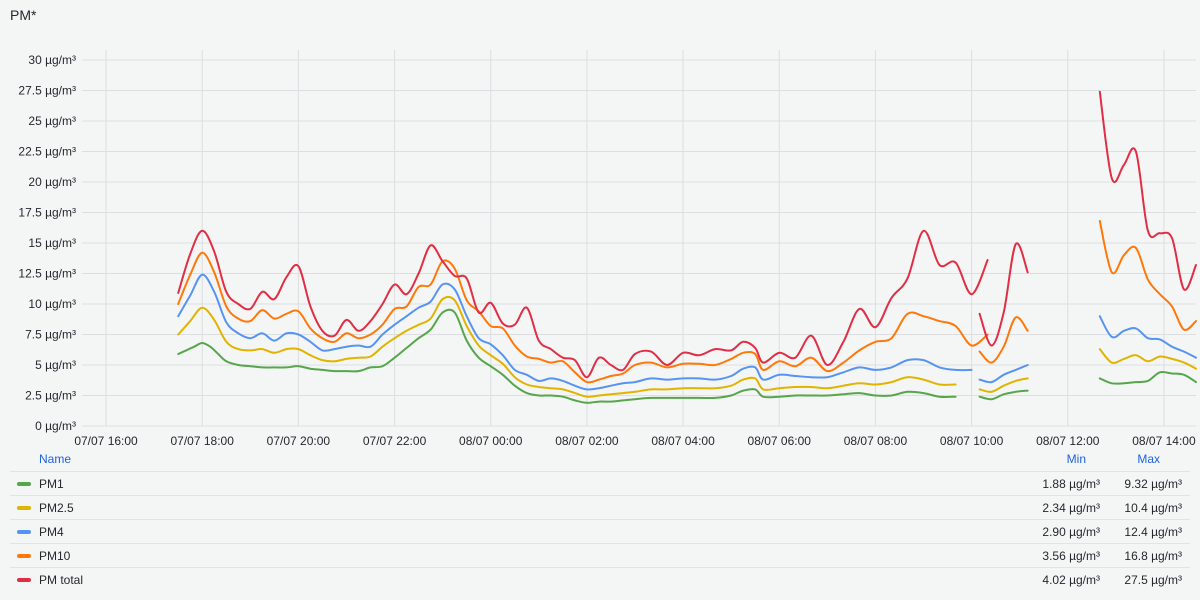 This screenshot has width=1200, height=600. I want to click on legend-series-name: PM total, so click(61, 580).